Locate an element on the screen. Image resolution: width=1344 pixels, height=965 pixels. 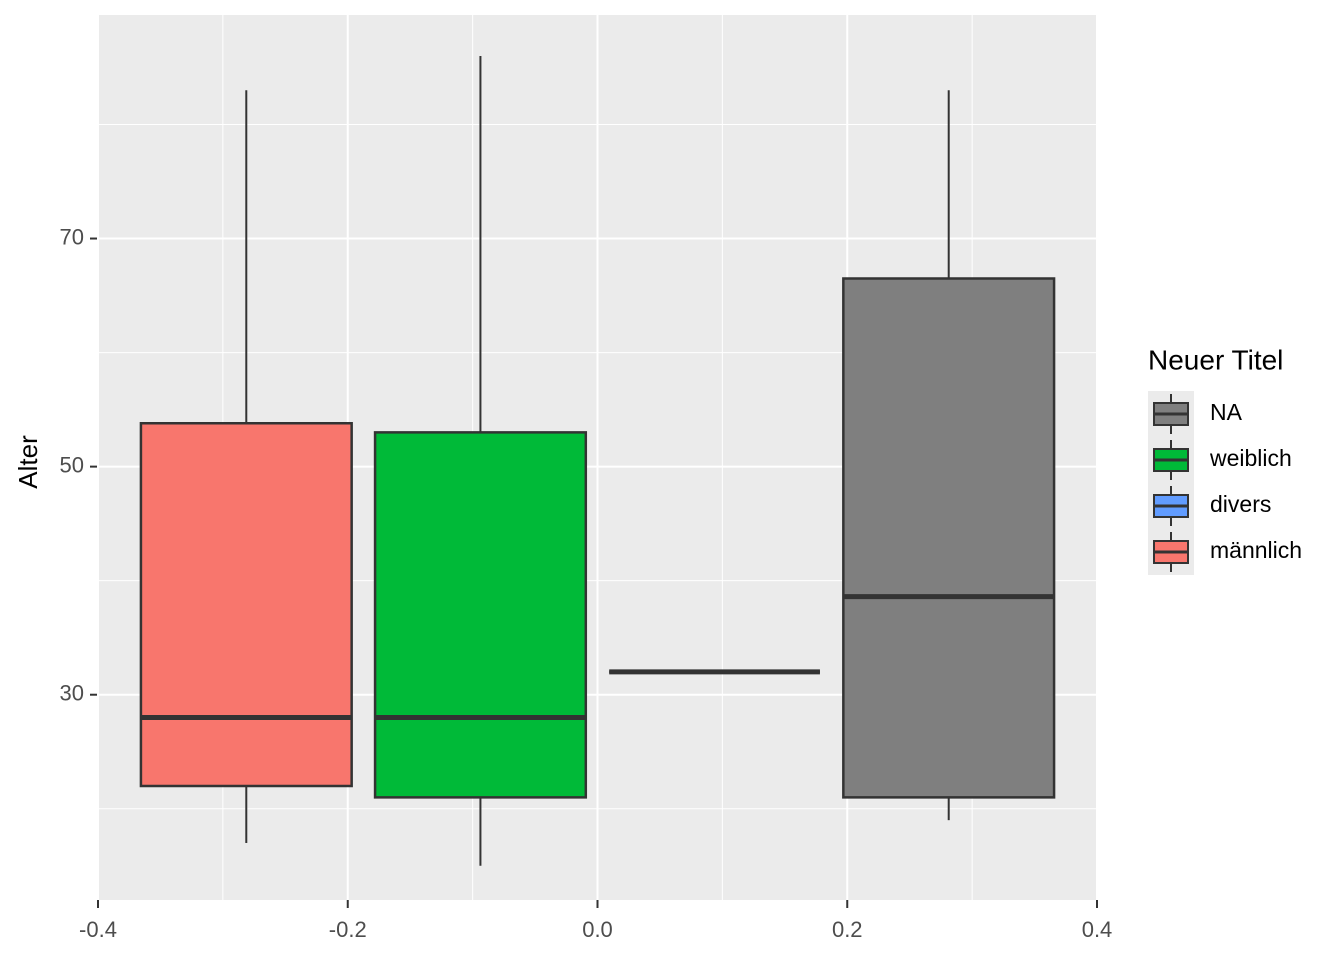
y-tick-label: 70 is located at coordinates (72, 236).